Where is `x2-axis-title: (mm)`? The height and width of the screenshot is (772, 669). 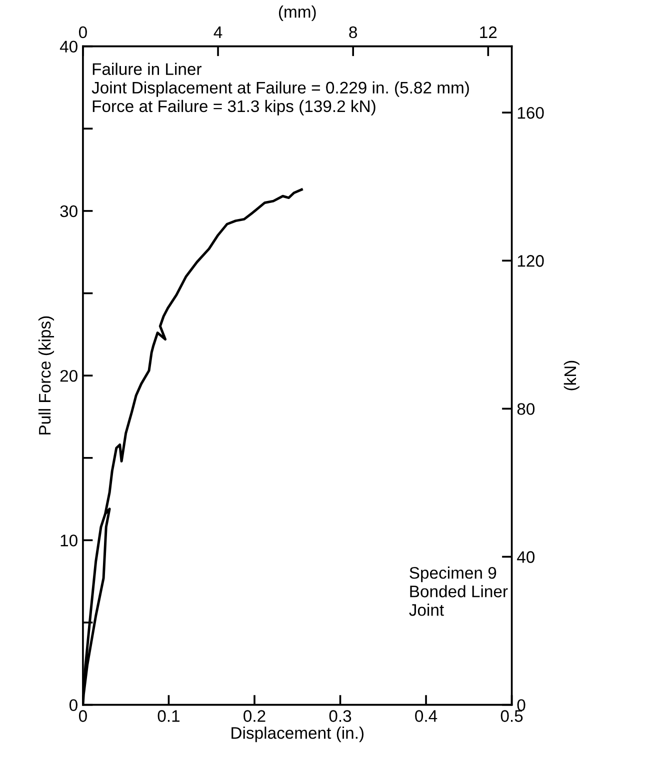
x2-axis-title: (mm) is located at coordinates (297, 14).